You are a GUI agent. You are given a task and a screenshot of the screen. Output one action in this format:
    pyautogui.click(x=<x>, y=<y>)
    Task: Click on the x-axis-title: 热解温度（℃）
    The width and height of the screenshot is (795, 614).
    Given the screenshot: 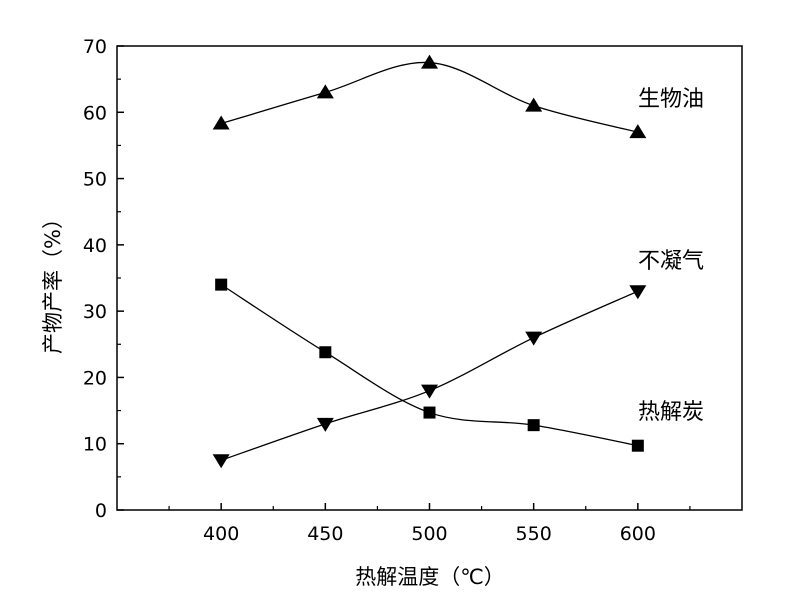 What is the action you would take?
    pyautogui.click(x=430, y=577)
    